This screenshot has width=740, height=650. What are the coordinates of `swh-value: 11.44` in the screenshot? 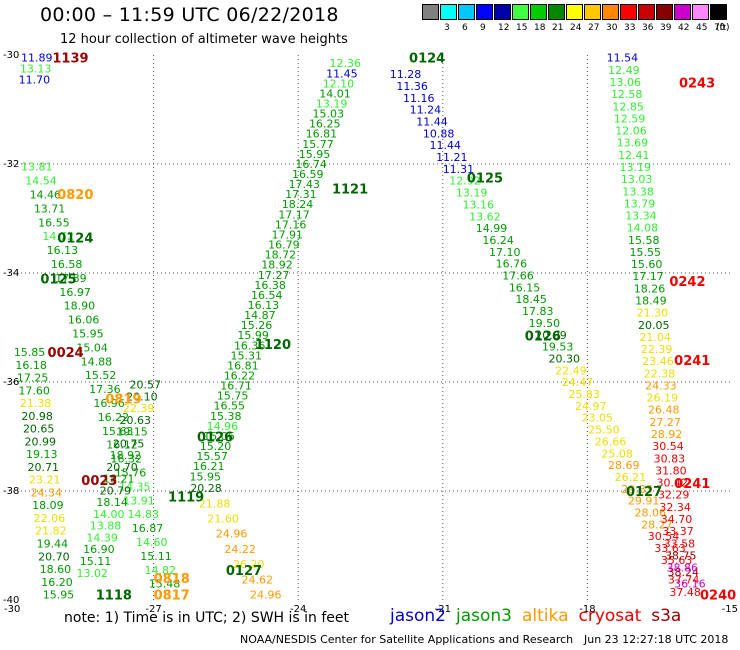 It's located at (445, 145).